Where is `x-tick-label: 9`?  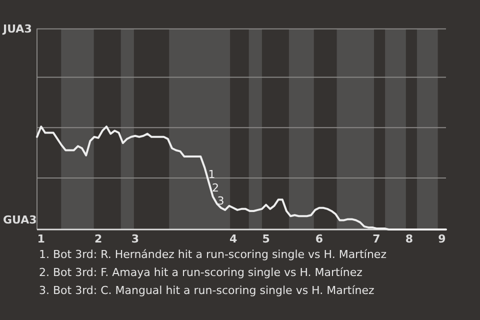
x-tick-label: 9 is located at coordinates (442, 239).